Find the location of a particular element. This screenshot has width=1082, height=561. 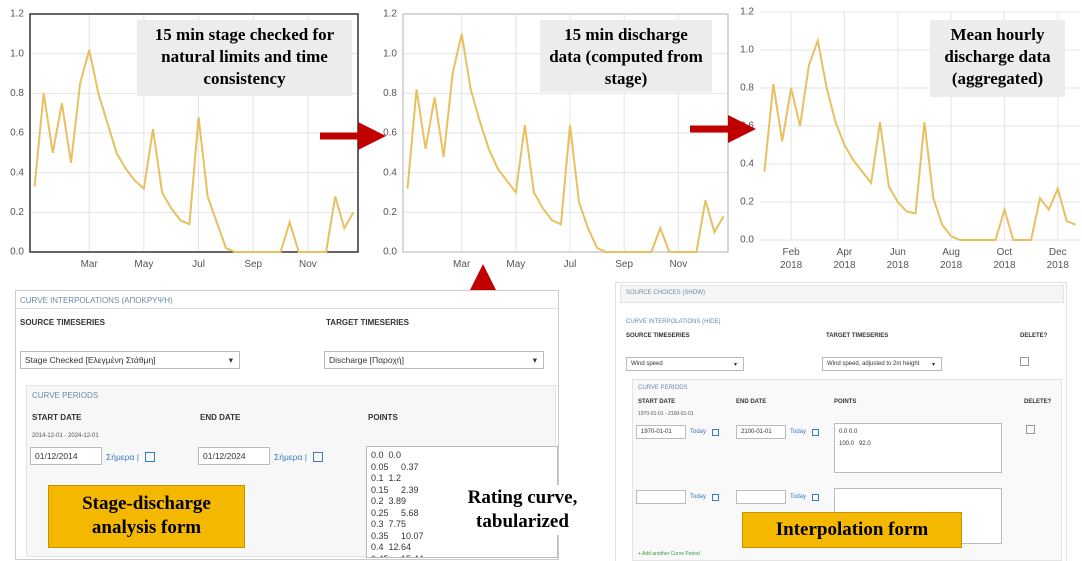

start-date-input: 1970-01-01 is located at coordinates (661, 432).